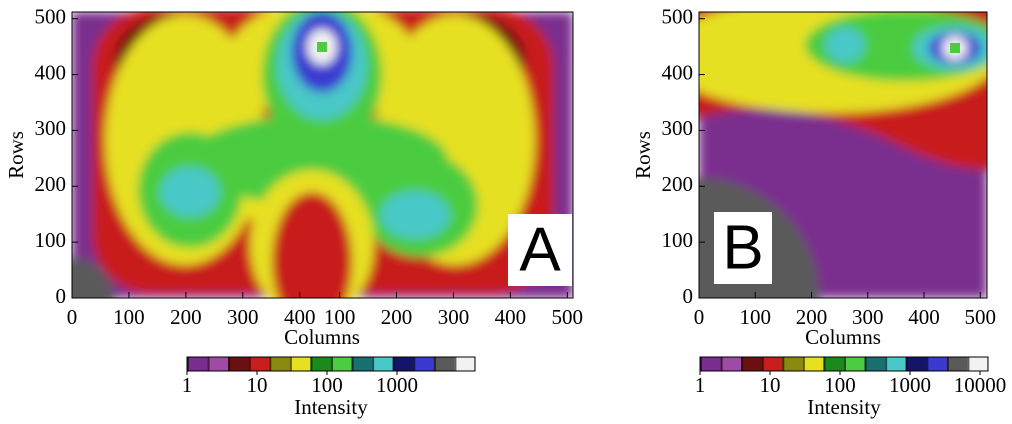 Image resolution: width=1012 pixels, height=424 pixels. Describe the element at coordinates (678, 72) in the screenshot. I see `y-tick-label: 400` at that location.